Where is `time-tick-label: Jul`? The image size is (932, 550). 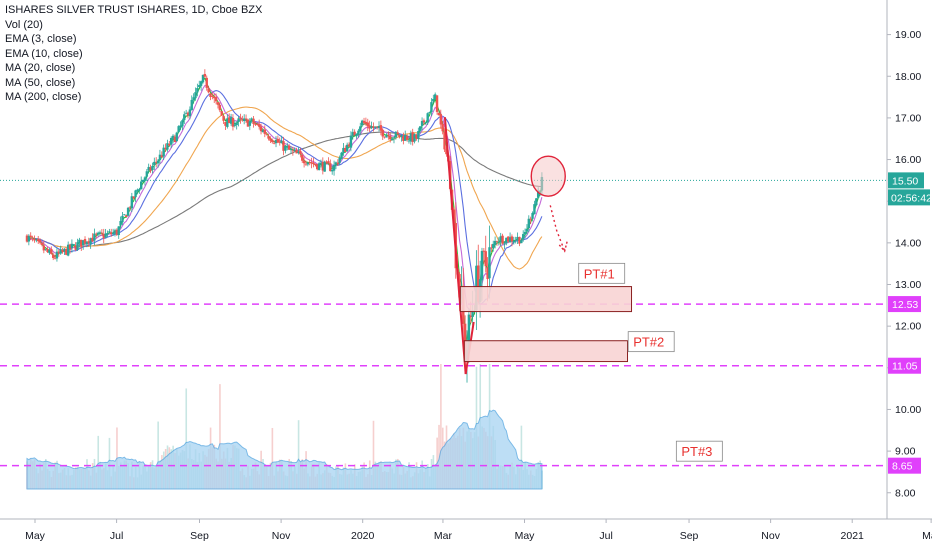 time-tick-label: Jul is located at coordinates (605, 536).